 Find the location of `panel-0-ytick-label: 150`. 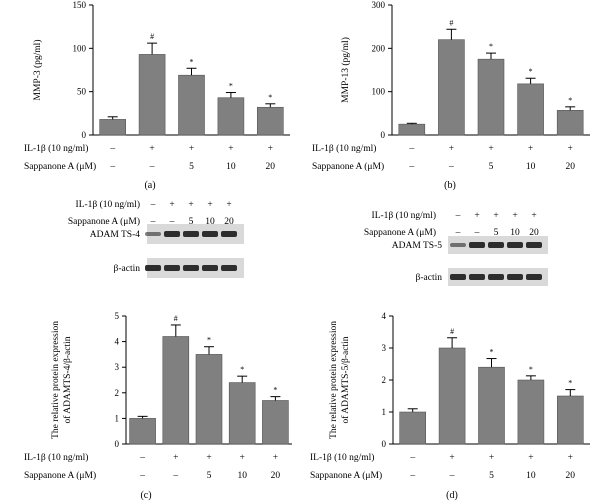

panel-0-ytick-label: 150 is located at coordinates (80, 5).